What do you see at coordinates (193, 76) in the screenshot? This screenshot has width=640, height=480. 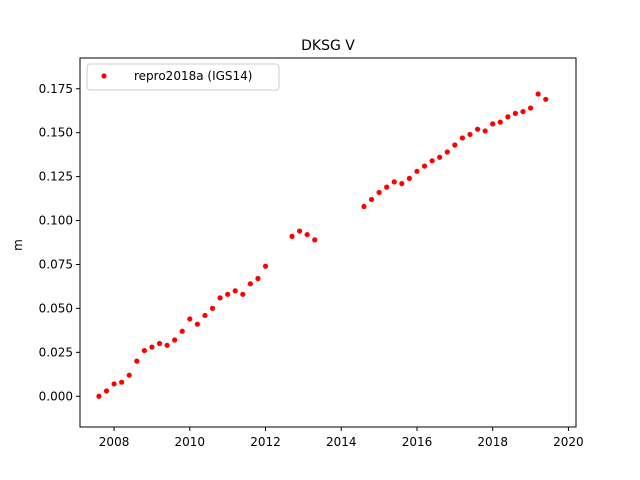 I see `legend-label: repro2018a (IGS14)` at bounding box center [193, 76].